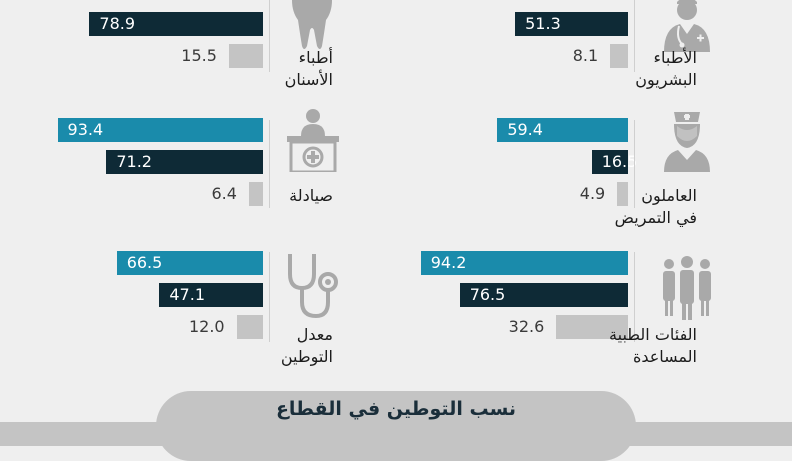  I want to click on category-label-doctors: الأطباء, so click(675, 57).